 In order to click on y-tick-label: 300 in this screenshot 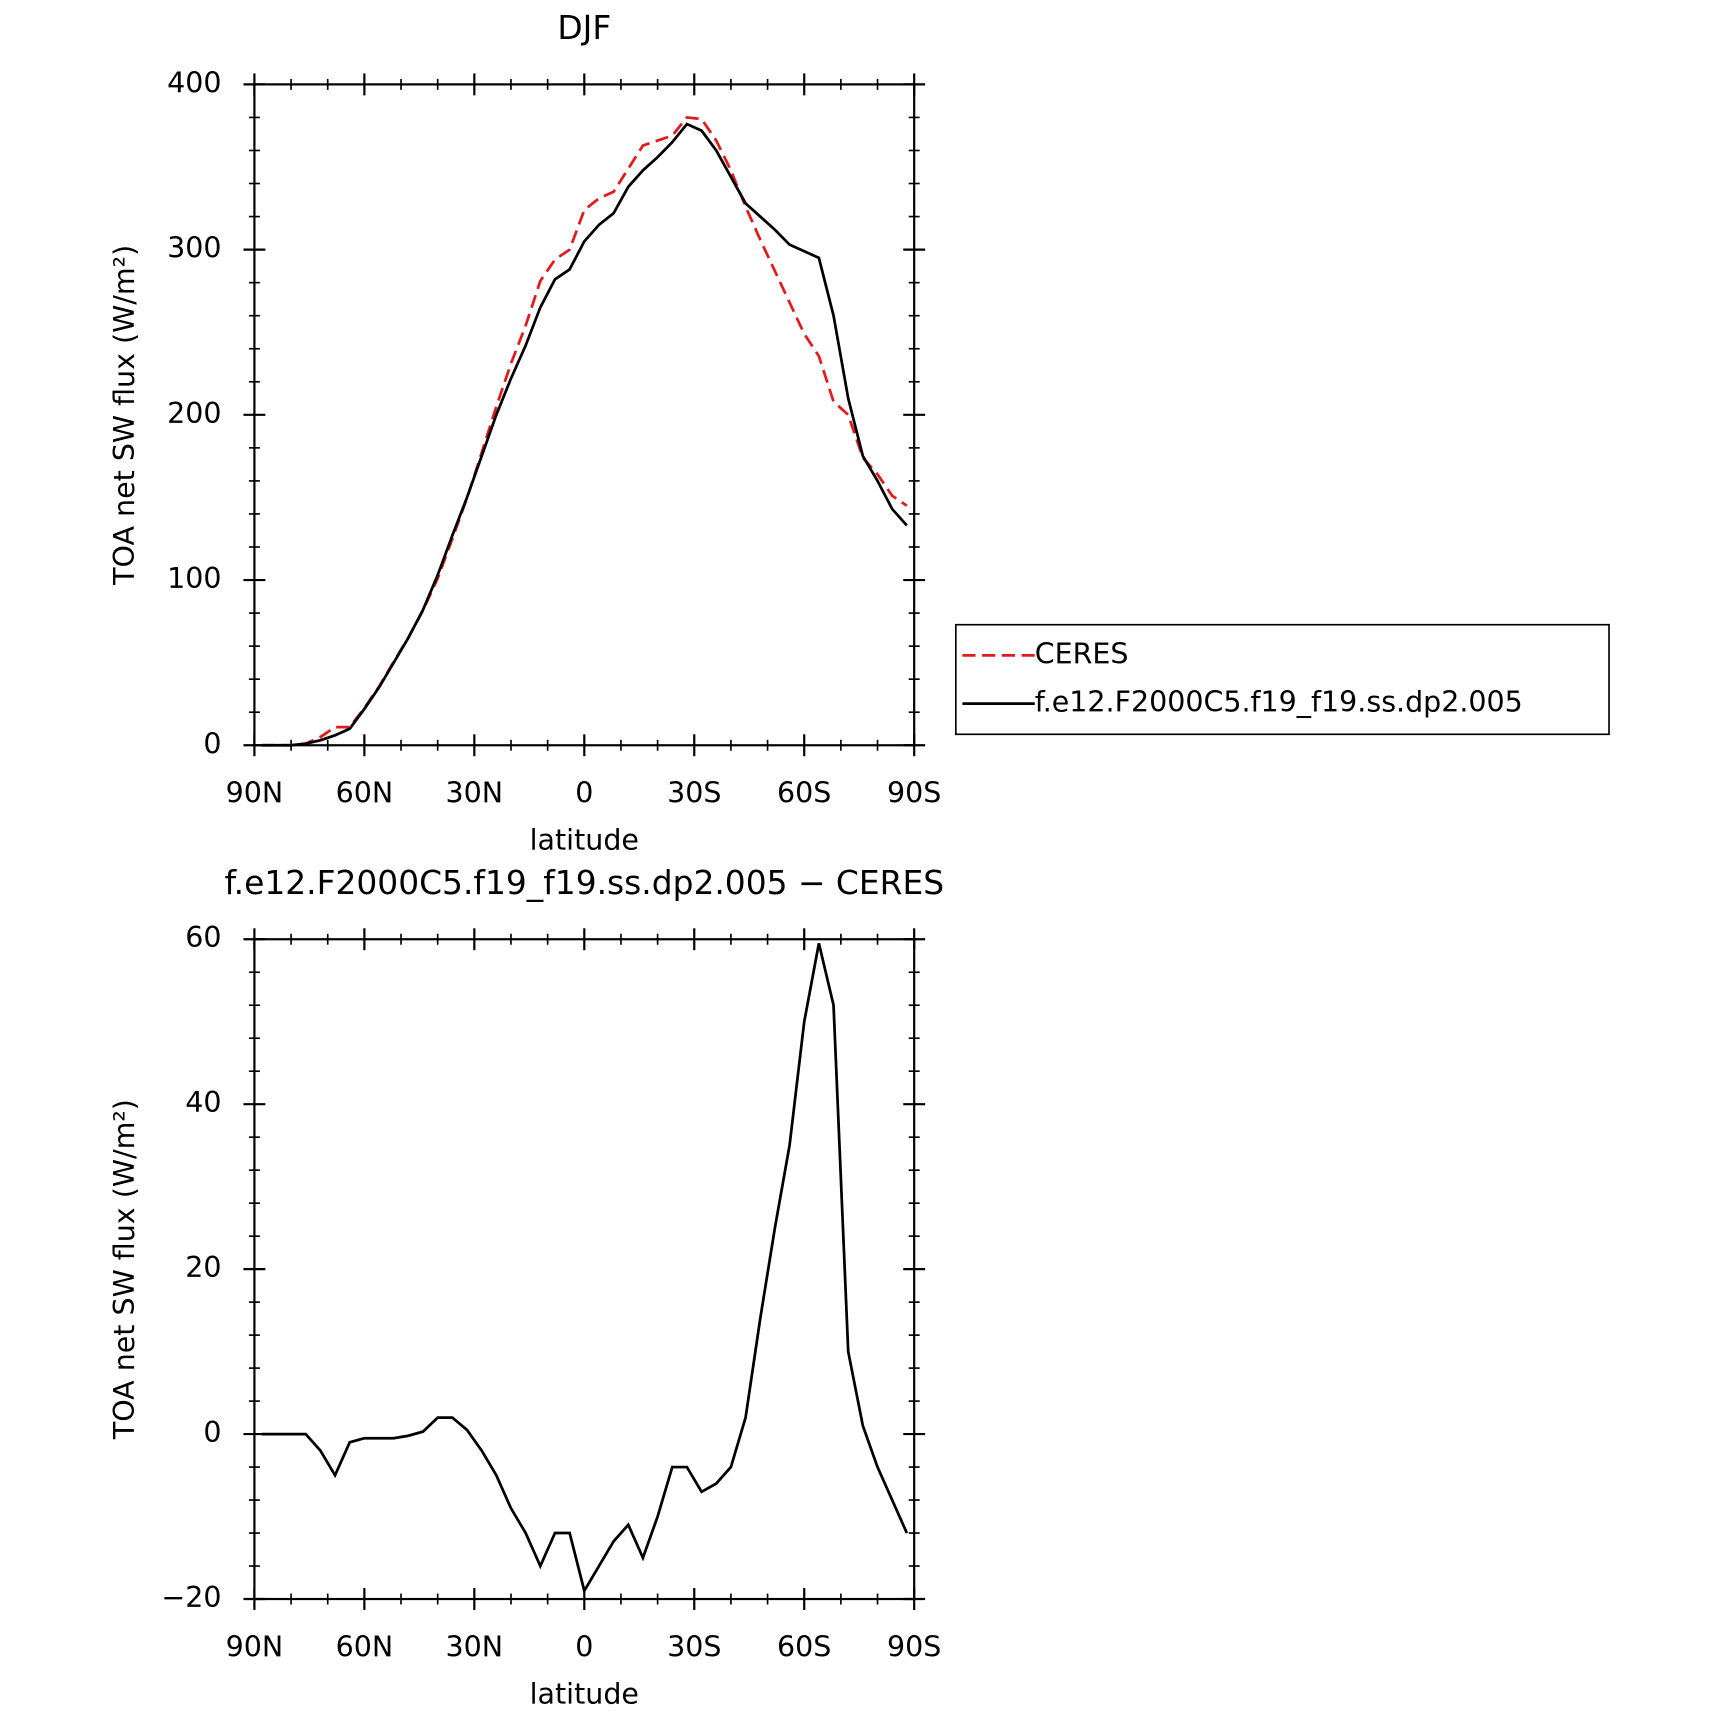, I will do `click(194, 248)`.